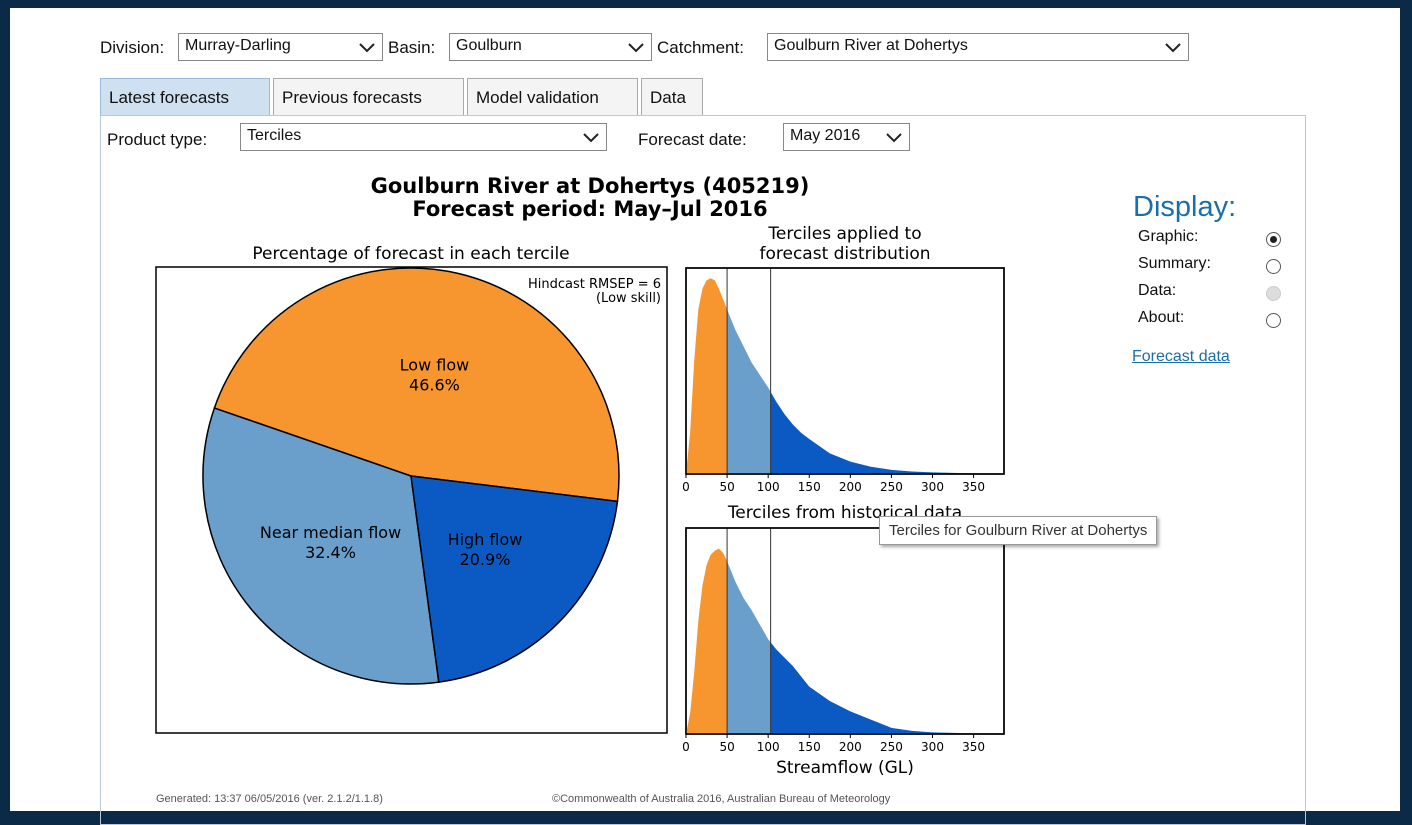  I want to click on catchment-select: Goulburn River at Dohertys, so click(978, 47).